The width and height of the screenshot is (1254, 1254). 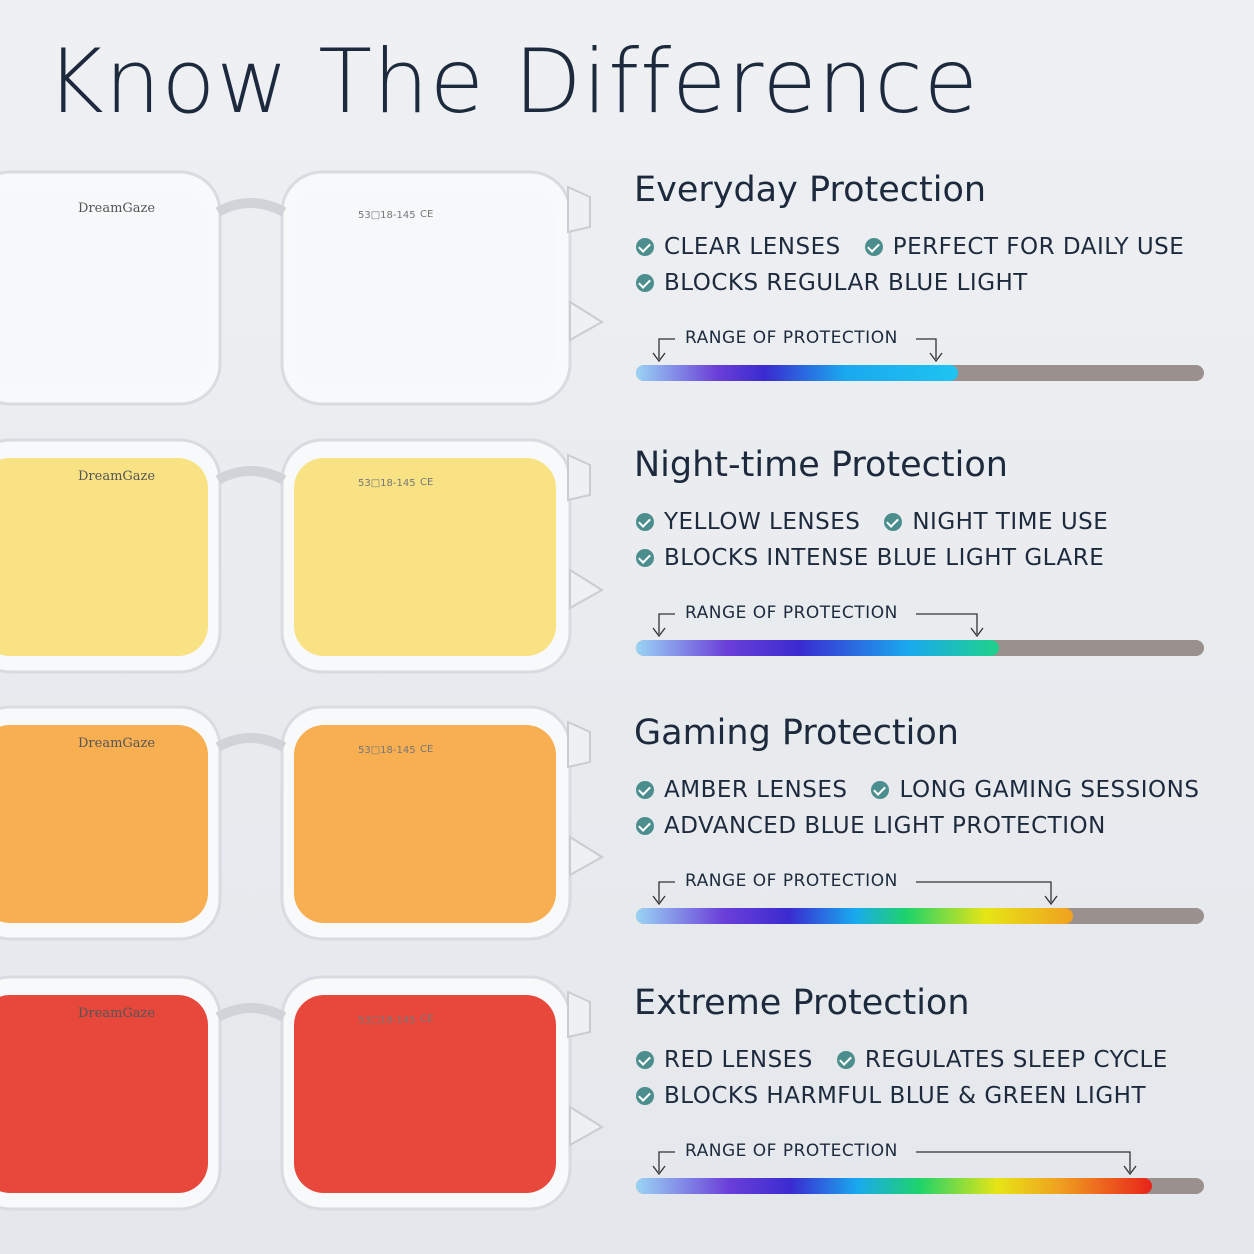 I want to click on heading: Night-time Protection, so click(x=821, y=465).